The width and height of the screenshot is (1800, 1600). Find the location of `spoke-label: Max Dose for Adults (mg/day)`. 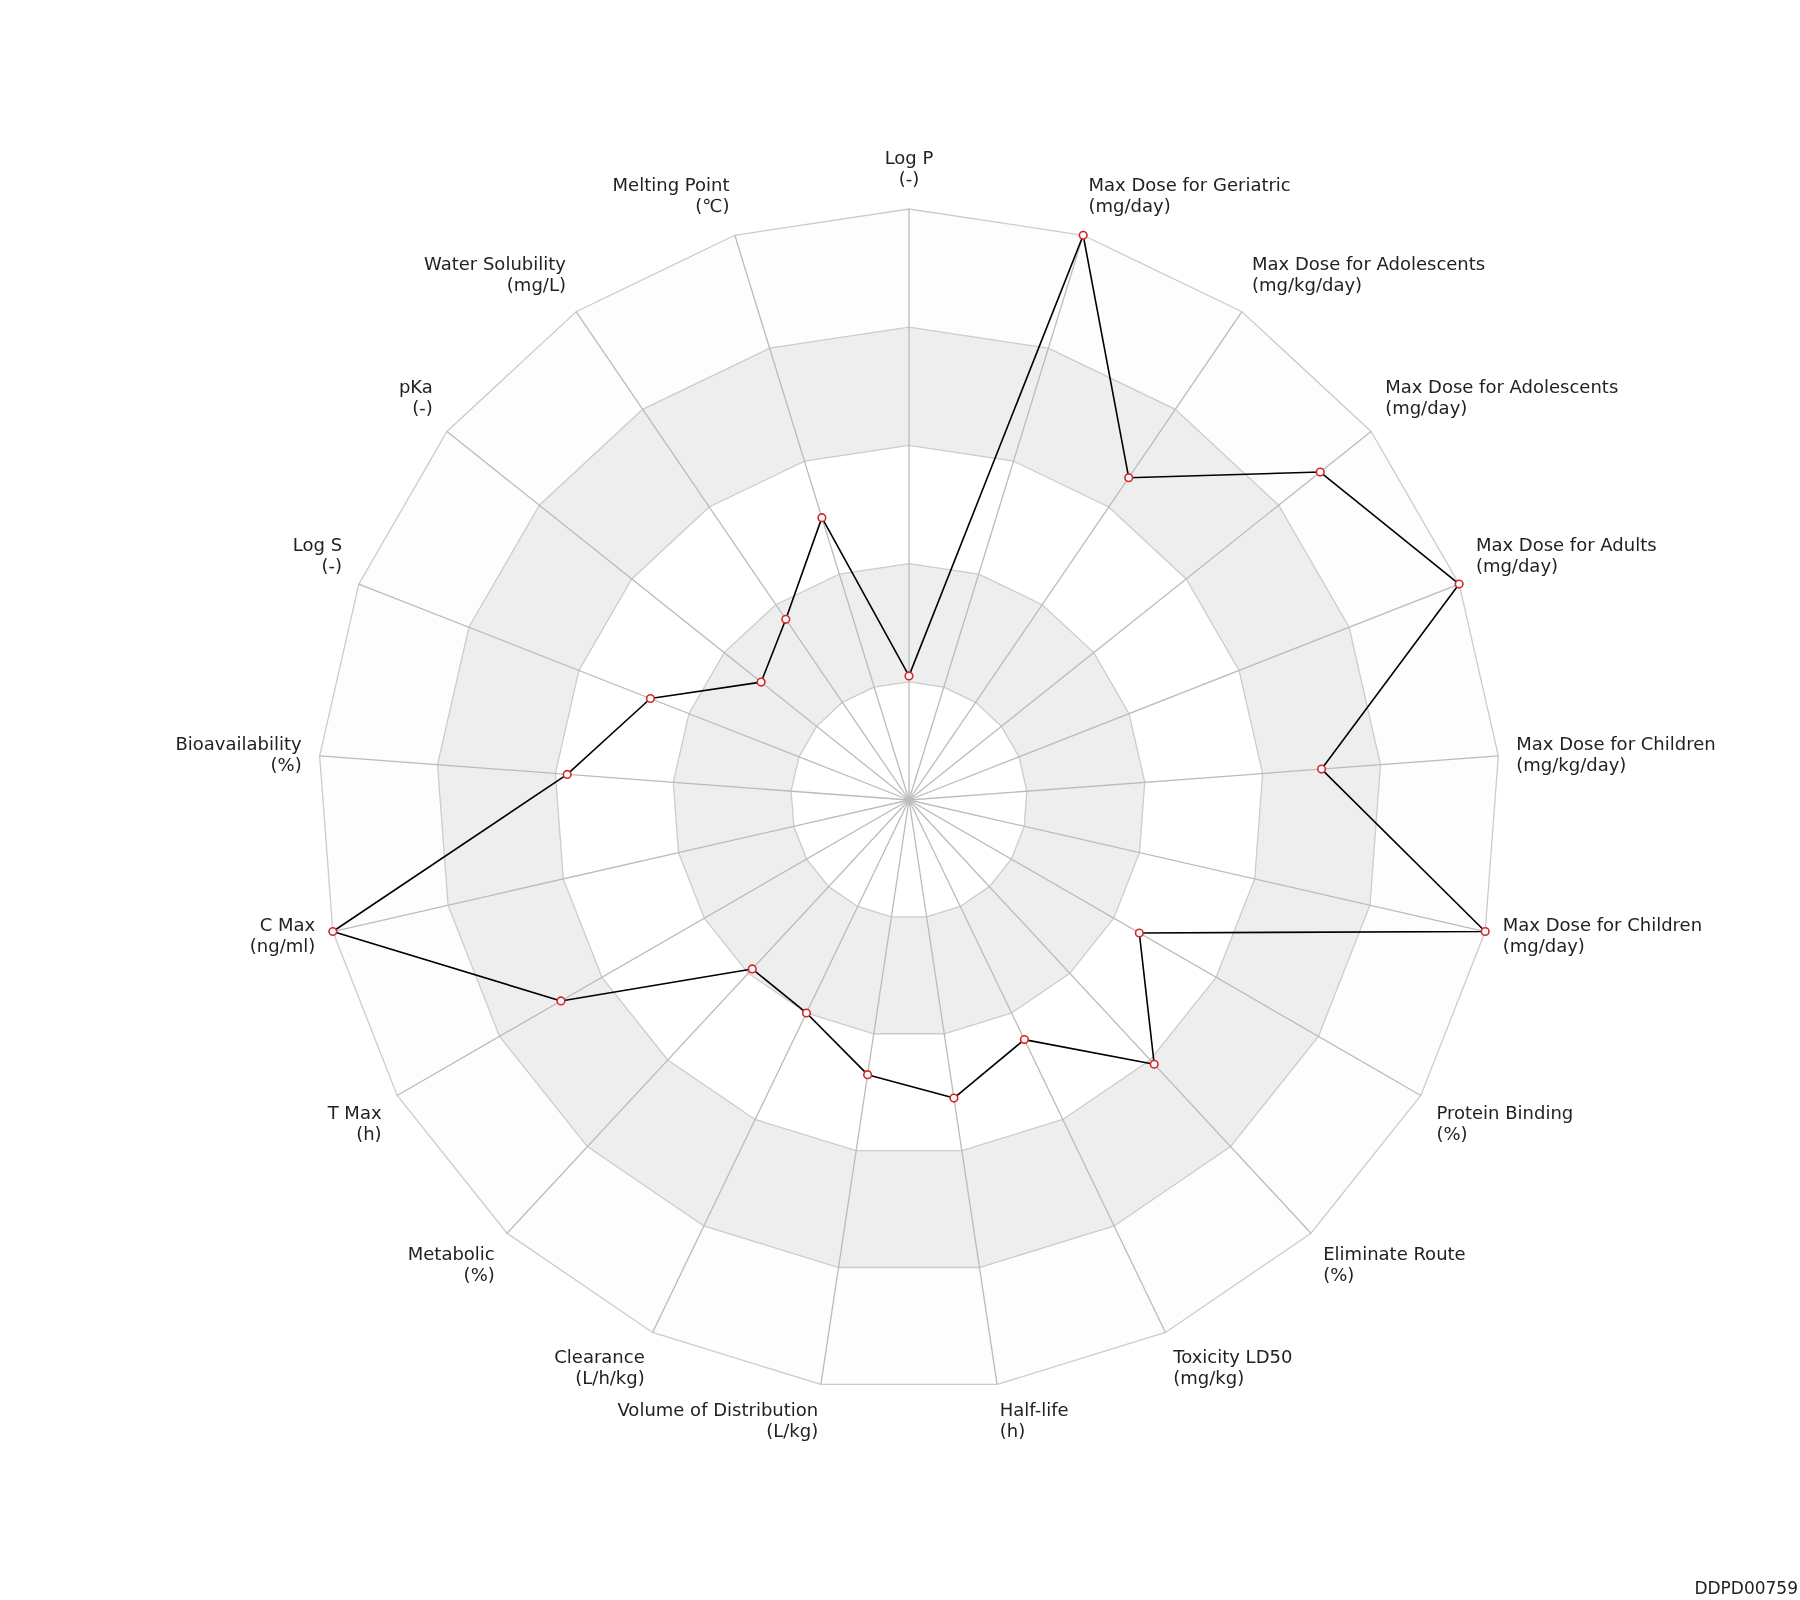

spoke-label: Max Dose for Adults (mg/day) is located at coordinates (1566, 554).